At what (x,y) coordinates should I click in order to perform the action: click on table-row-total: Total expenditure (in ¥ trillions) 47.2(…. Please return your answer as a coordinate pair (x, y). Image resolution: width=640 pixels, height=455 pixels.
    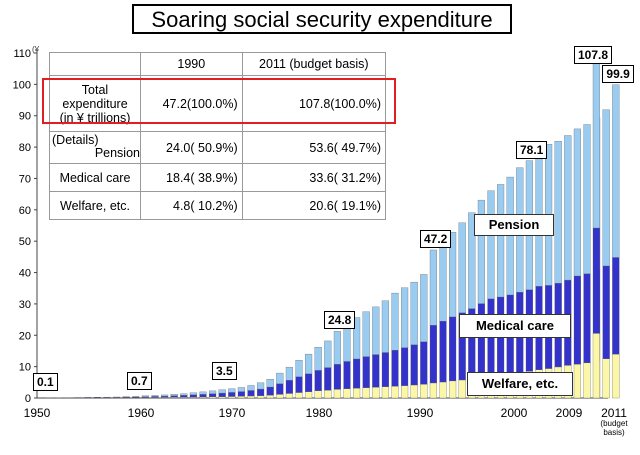
    Looking at the image, I should click on (218, 103).